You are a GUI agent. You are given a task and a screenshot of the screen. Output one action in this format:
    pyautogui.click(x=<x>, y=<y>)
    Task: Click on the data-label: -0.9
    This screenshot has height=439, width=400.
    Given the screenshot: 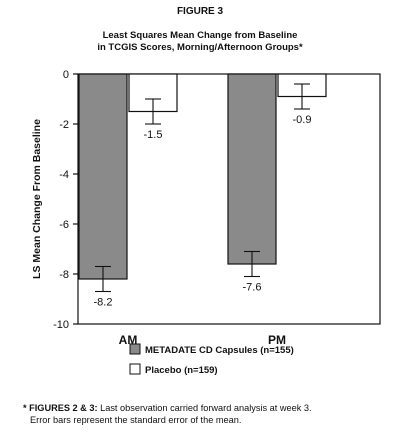 What is the action you would take?
    pyautogui.click(x=302, y=120)
    